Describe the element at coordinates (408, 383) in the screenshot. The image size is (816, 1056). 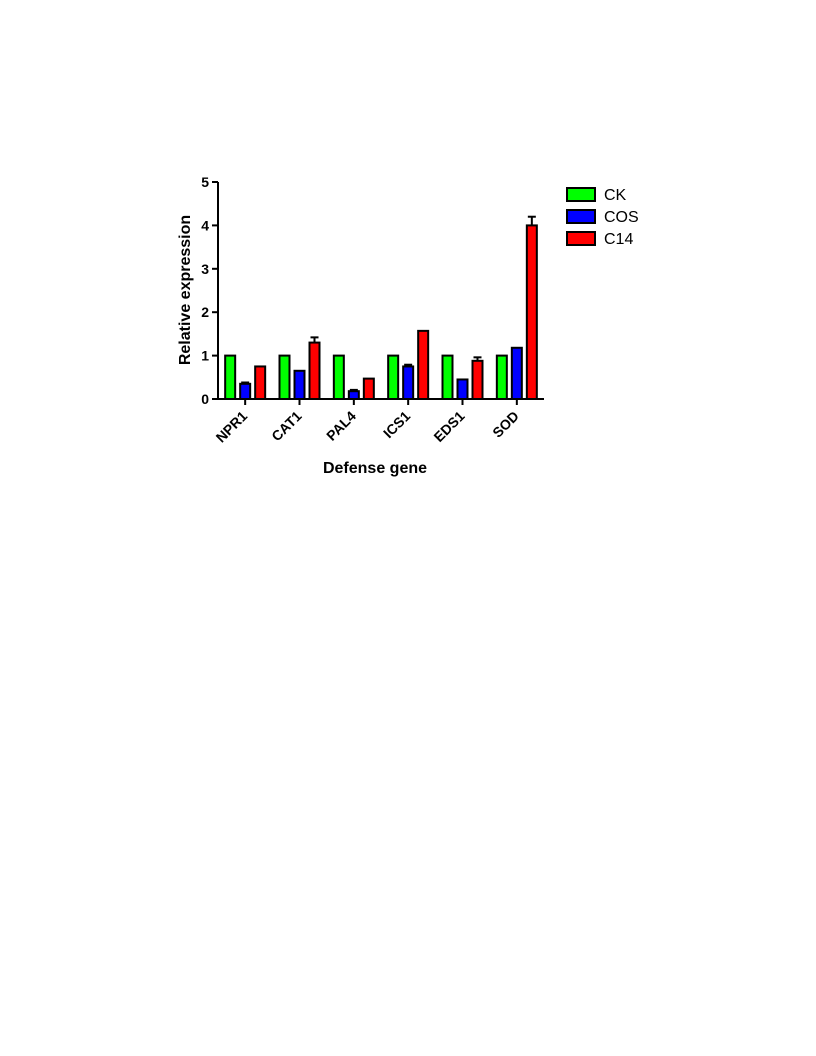
I see `bar-cos-ics1` at that location.